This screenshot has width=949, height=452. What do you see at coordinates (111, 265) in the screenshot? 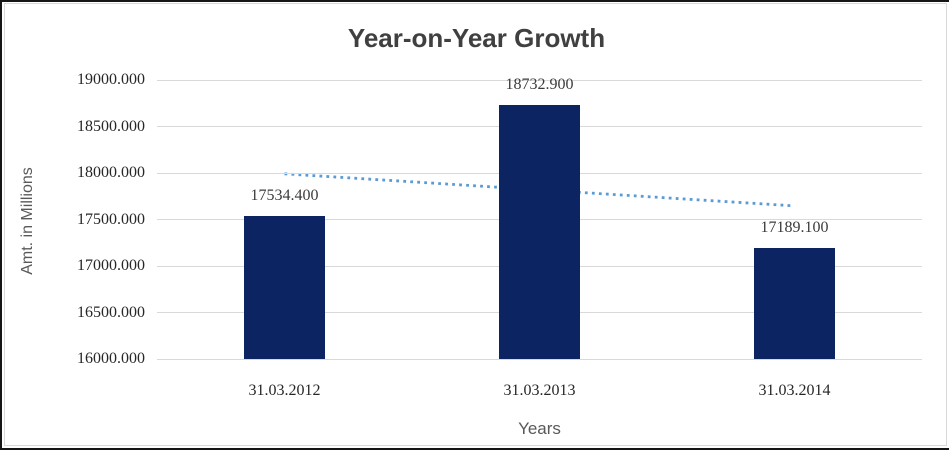
I see `y-tick-label: 17000.000` at bounding box center [111, 265].